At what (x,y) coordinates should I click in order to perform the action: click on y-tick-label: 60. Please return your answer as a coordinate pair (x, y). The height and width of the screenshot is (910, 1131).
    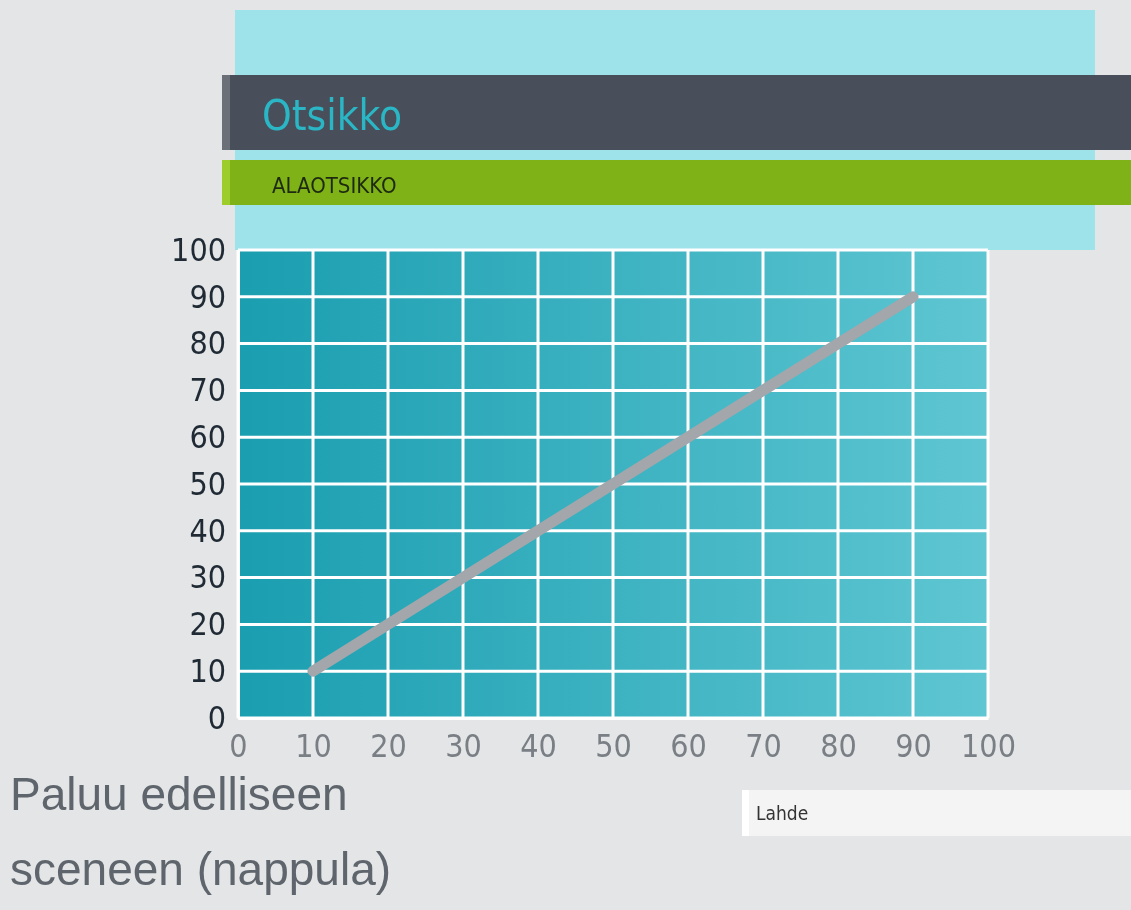
    Looking at the image, I should click on (207, 436).